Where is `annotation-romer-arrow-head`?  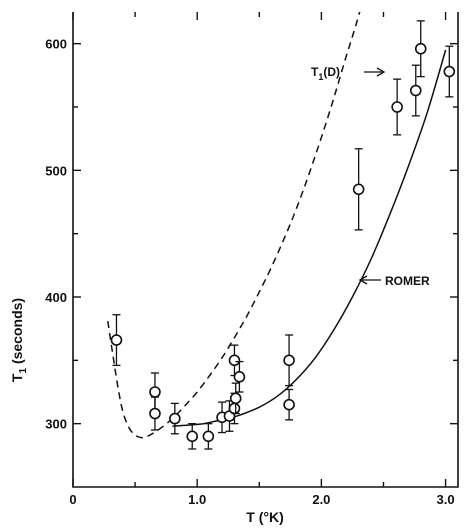
annotation-romer-arrow-head is located at coordinates (363, 280).